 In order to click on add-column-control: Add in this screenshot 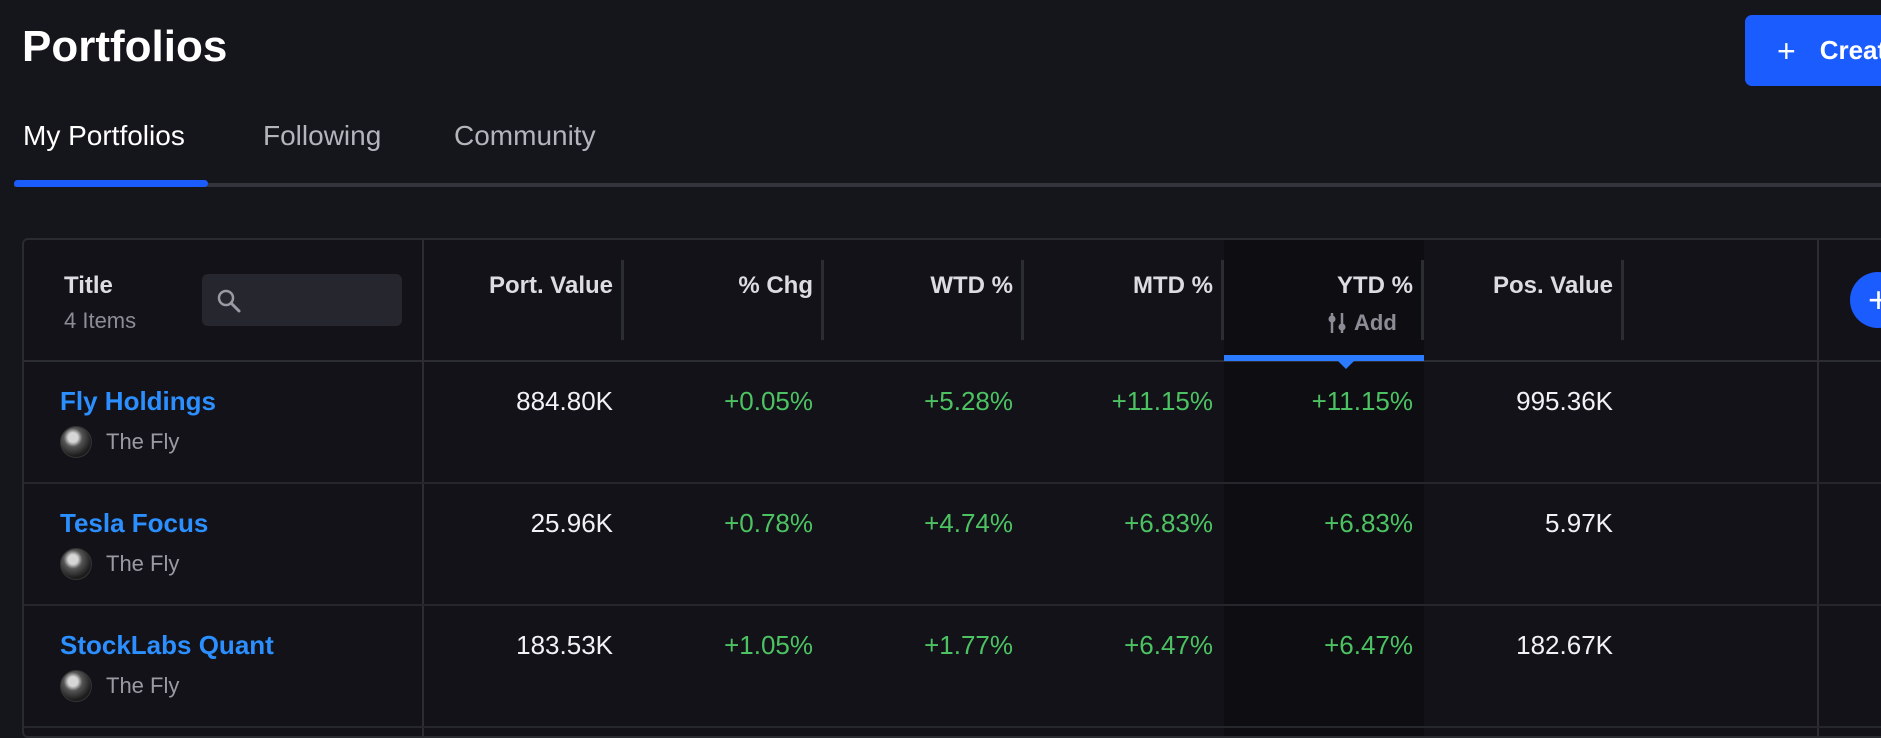, I will do `click(1361, 323)`.